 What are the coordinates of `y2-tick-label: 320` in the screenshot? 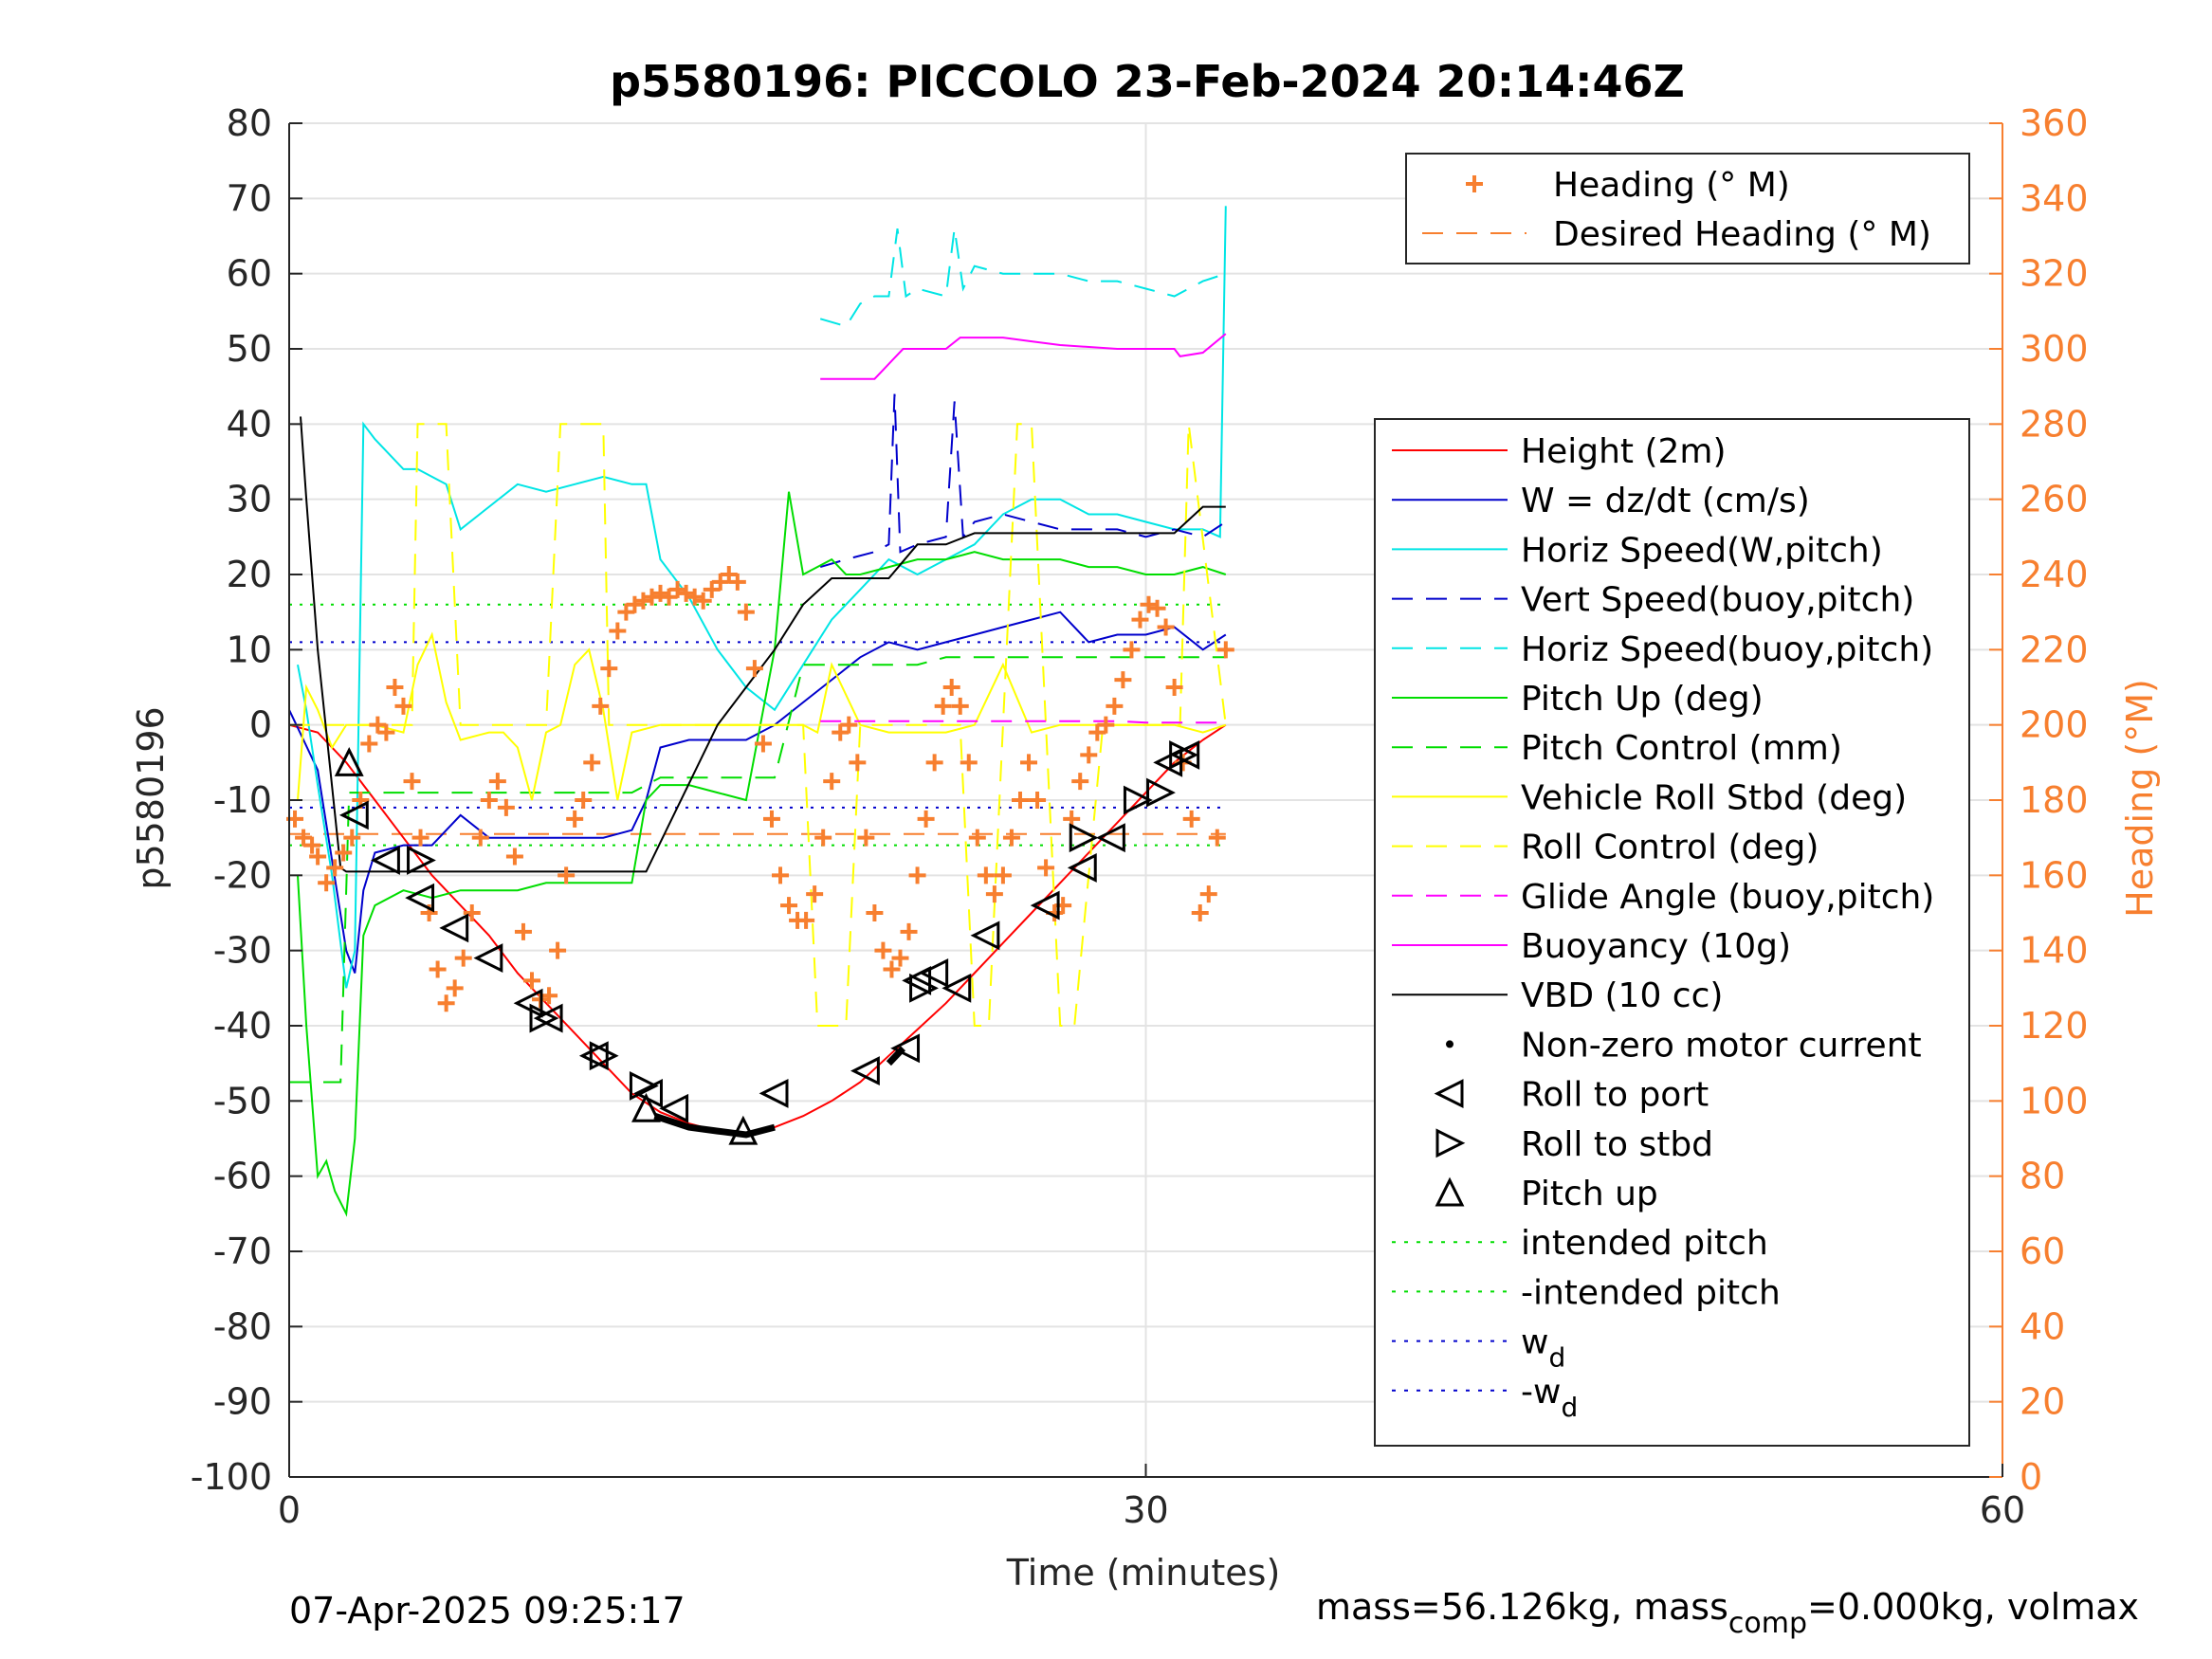 It's located at (2054, 274).